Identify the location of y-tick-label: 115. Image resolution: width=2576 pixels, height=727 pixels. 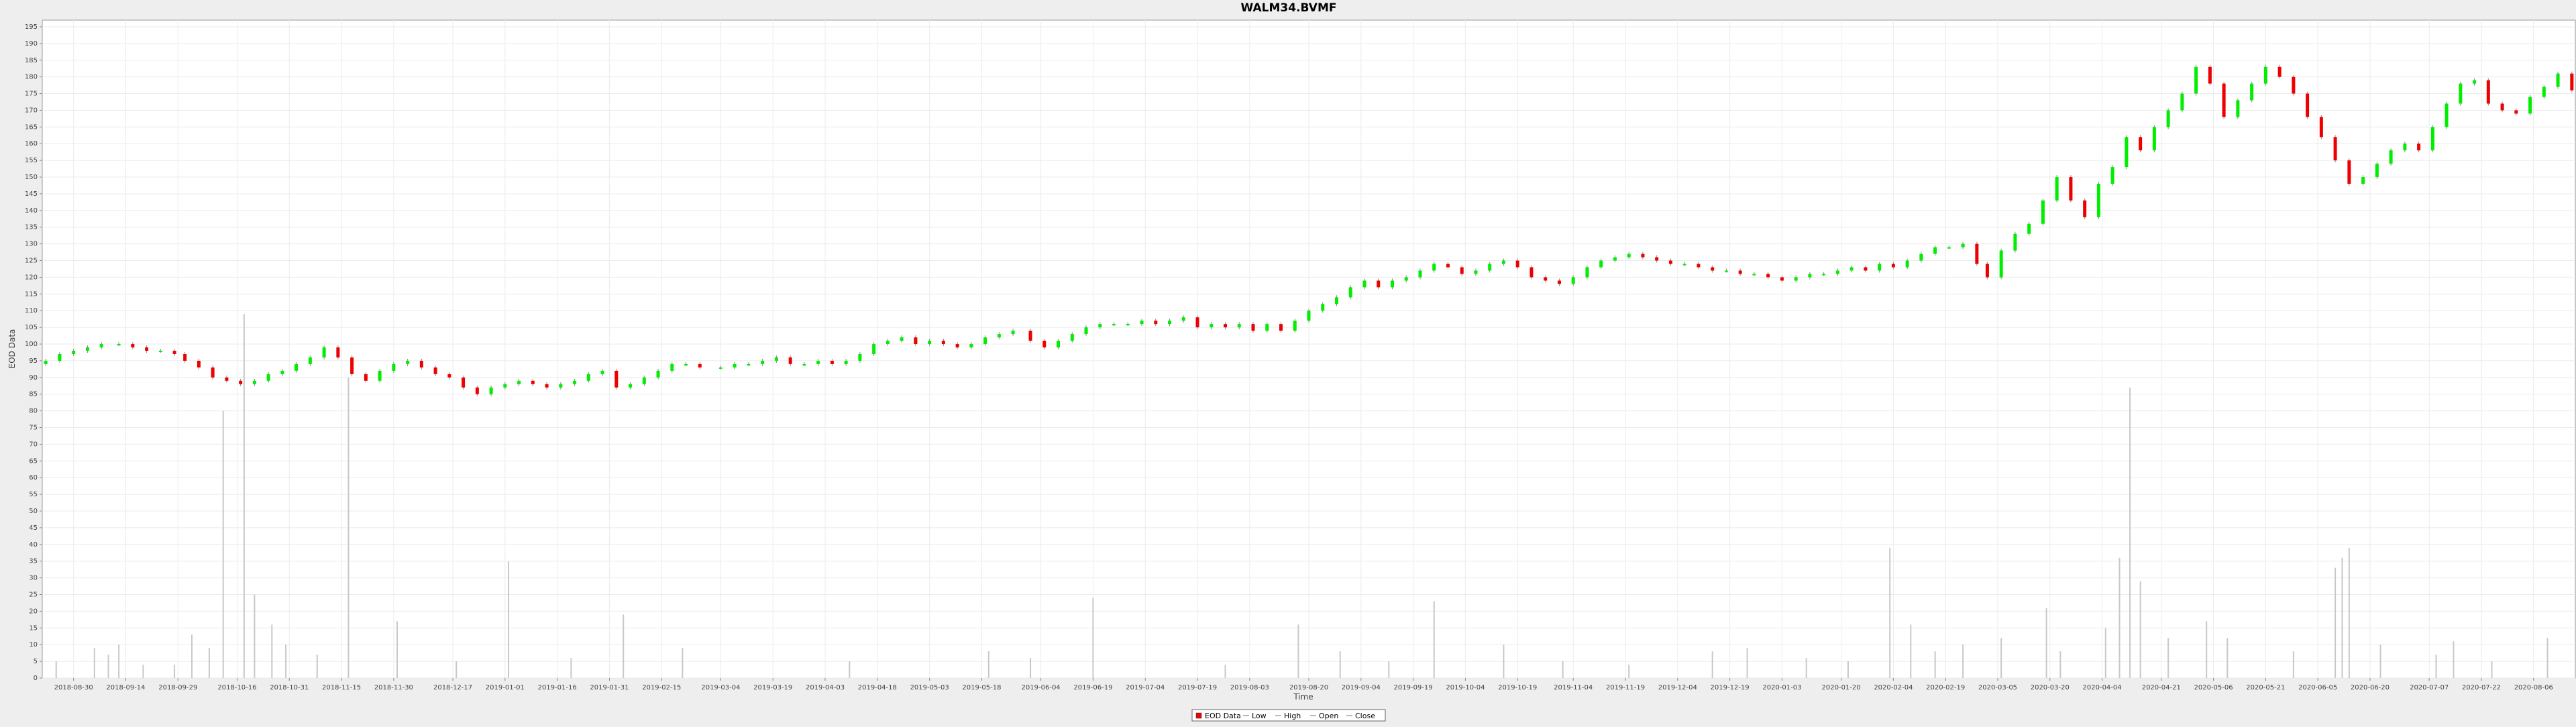
(31, 294).